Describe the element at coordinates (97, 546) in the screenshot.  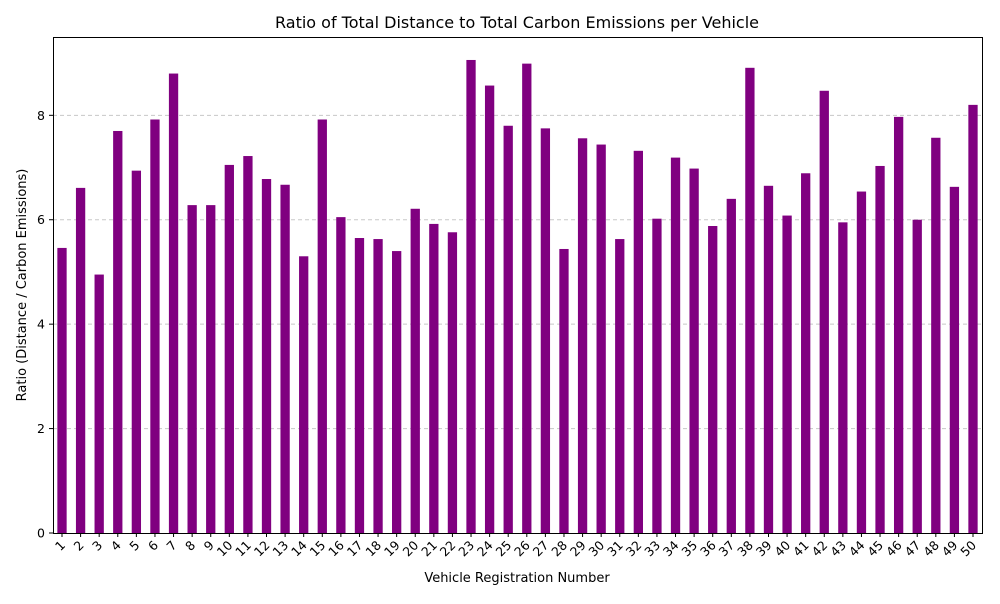
I see `x-tick-label: 3` at that location.